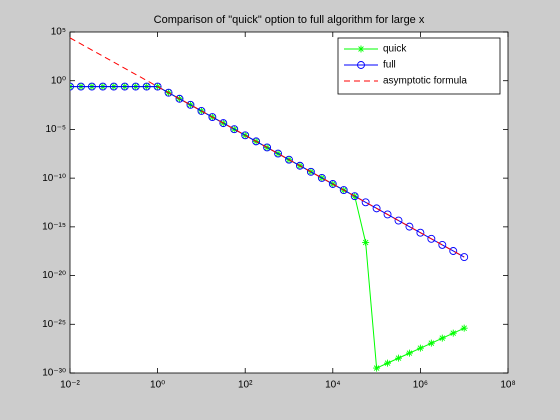 The height and width of the screenshot is (420, 560). What do you see at coordinates (54, 324) in the screenshot?
I see `y-tick-label: 10⁻²⁵` at bounding box center [54, 324].